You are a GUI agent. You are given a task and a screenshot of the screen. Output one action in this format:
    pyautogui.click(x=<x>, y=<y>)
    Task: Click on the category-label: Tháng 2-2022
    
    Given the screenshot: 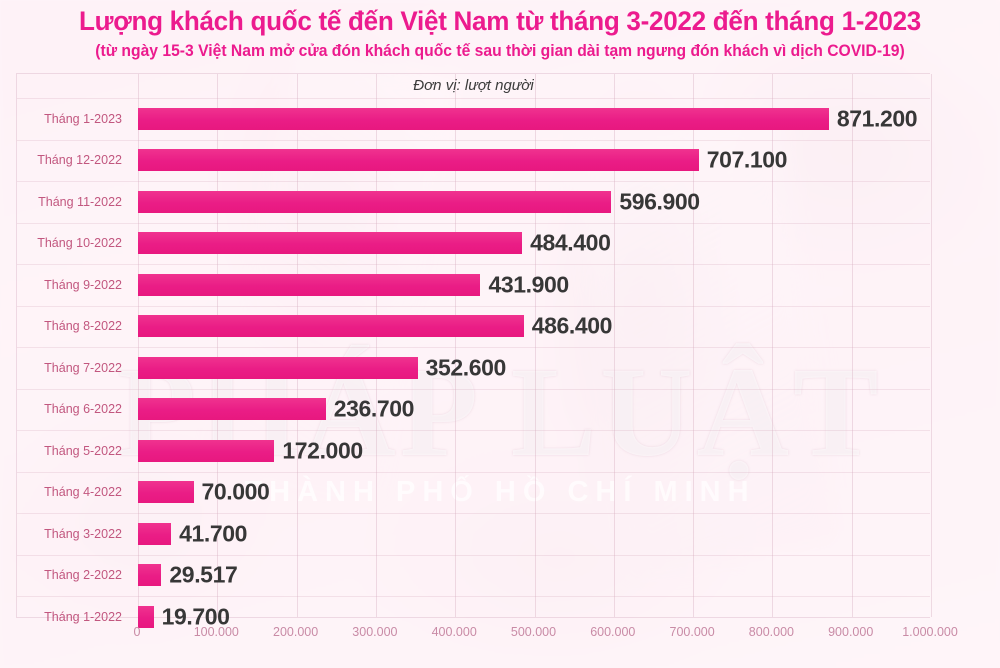 What is the action you would take?
    pyautogui.click(x=83, y=575)
    